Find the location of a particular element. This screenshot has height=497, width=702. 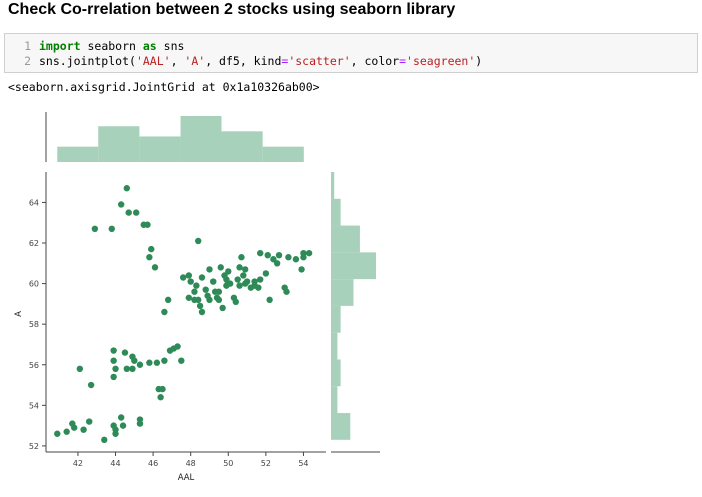

y-axis-label: A is located at coordinates (19, 314).